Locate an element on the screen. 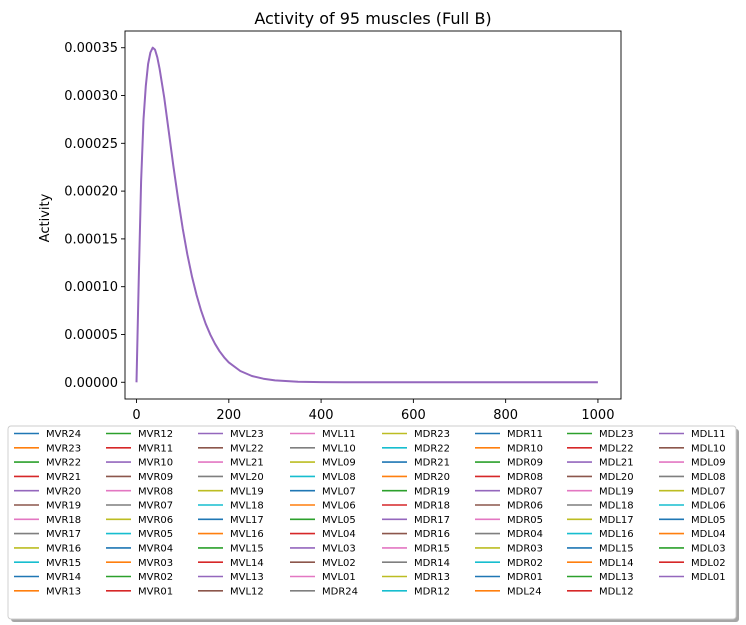 Image resolution: width=746 pixels, height=625 pixels. legend-label: MVL05 is located at coordinates (339, 520).